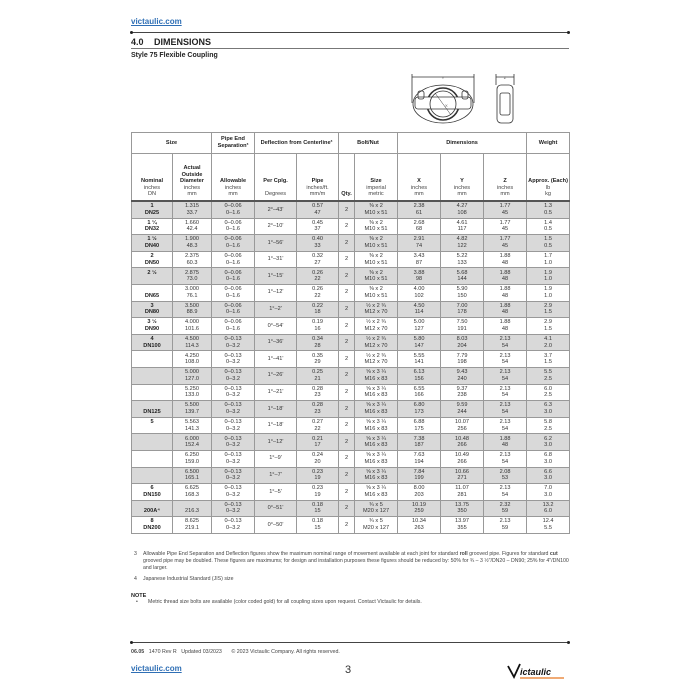 The width and height of the screenshot is (700, 700). What do you see at coordinates (152, 372) in the screenshot?
I see `cell-value` at bounding box center [152, 372].